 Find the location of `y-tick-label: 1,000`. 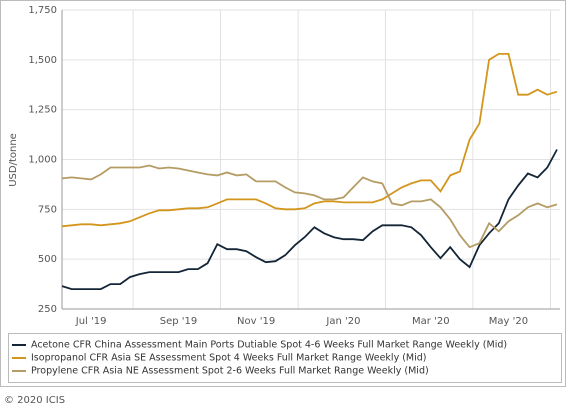

y-tick-label: 1,000 is located at coordinates (42, 160).